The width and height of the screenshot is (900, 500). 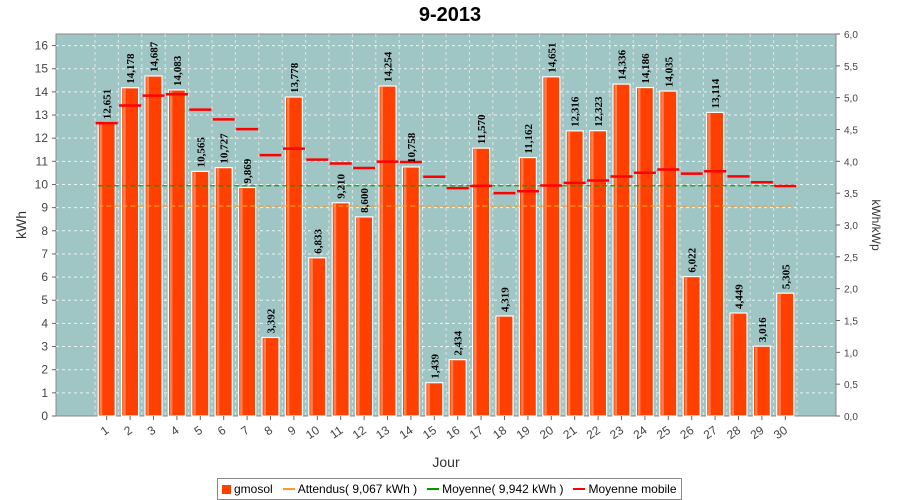 I want to click on legend-label: Attendus( 9,067 kWh ), so click(x=357, y=489).